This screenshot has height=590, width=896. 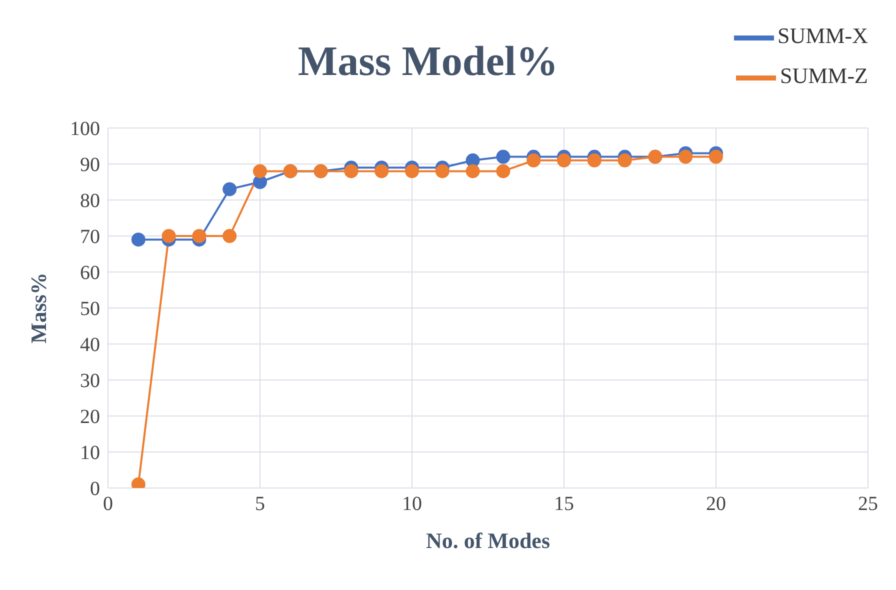 What do you see at coordinates (716, 504) in the screenshot?
I see `x-tick-label: 20` at bounding box center [716, 504].